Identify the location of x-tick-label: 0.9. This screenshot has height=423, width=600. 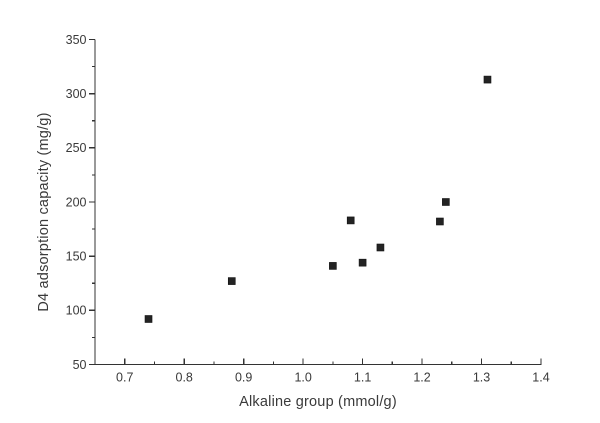
(243, 378).